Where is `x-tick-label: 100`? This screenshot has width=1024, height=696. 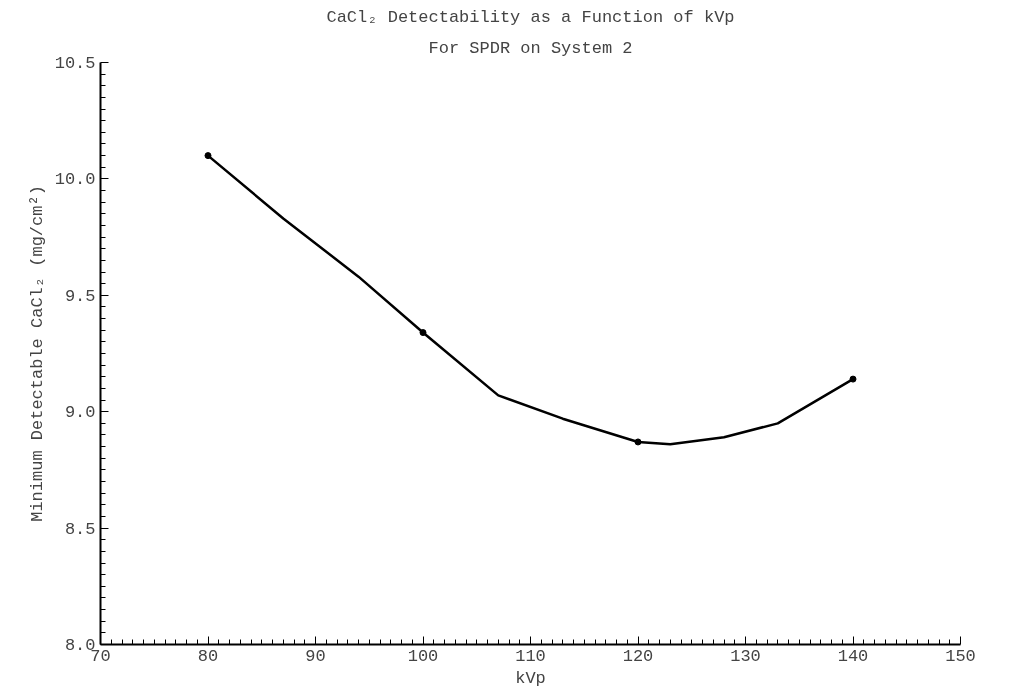
x-tick-label: 100 is located at coordinates (423, 656).